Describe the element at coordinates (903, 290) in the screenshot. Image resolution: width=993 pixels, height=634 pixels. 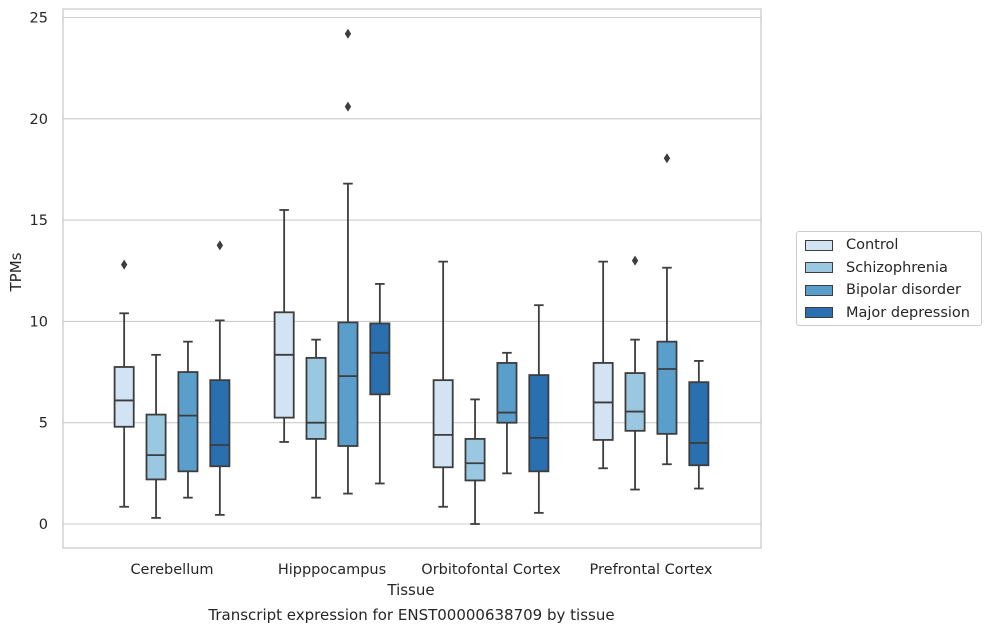
I see `legend-label: Bipolar disorder` at that location.